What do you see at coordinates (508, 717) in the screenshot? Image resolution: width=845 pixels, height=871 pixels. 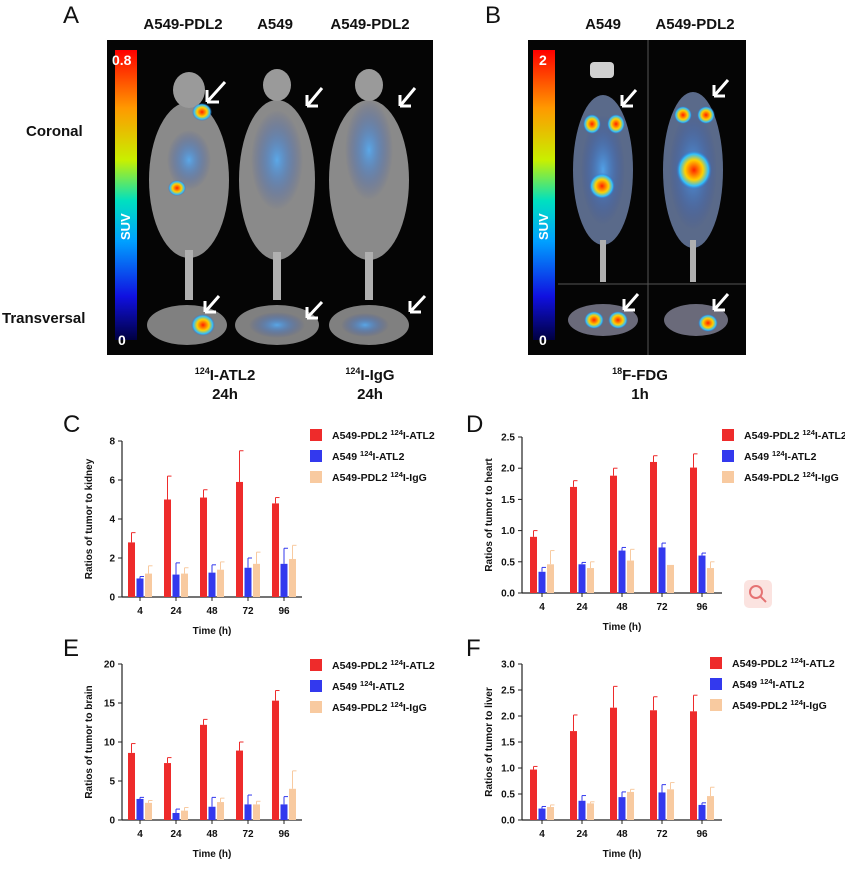 I see `y-tick-label: 2.0` at bounding box center [508, 717].